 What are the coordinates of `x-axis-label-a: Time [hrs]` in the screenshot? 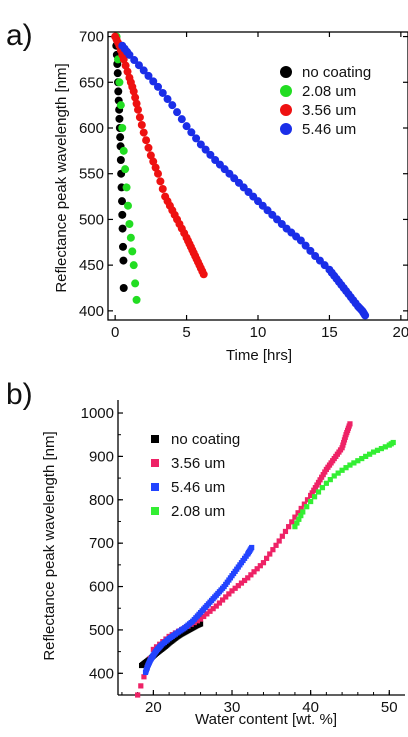 It's located at (259, 355).